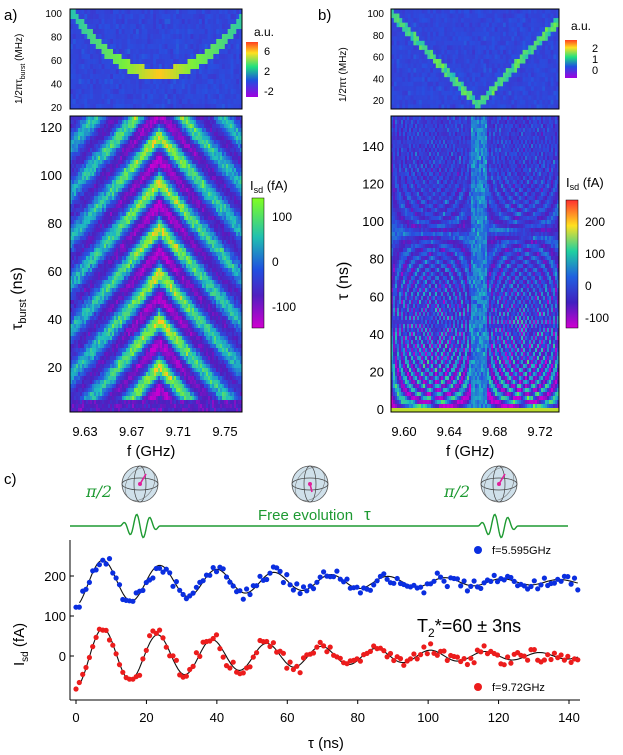 This screenshot has width=623, height=755. What do you see at coordinates (595, 254) in the screenshot?
I see `panel-b-bottom-legend-tick-1: 100` at bounding box center [595, 254].